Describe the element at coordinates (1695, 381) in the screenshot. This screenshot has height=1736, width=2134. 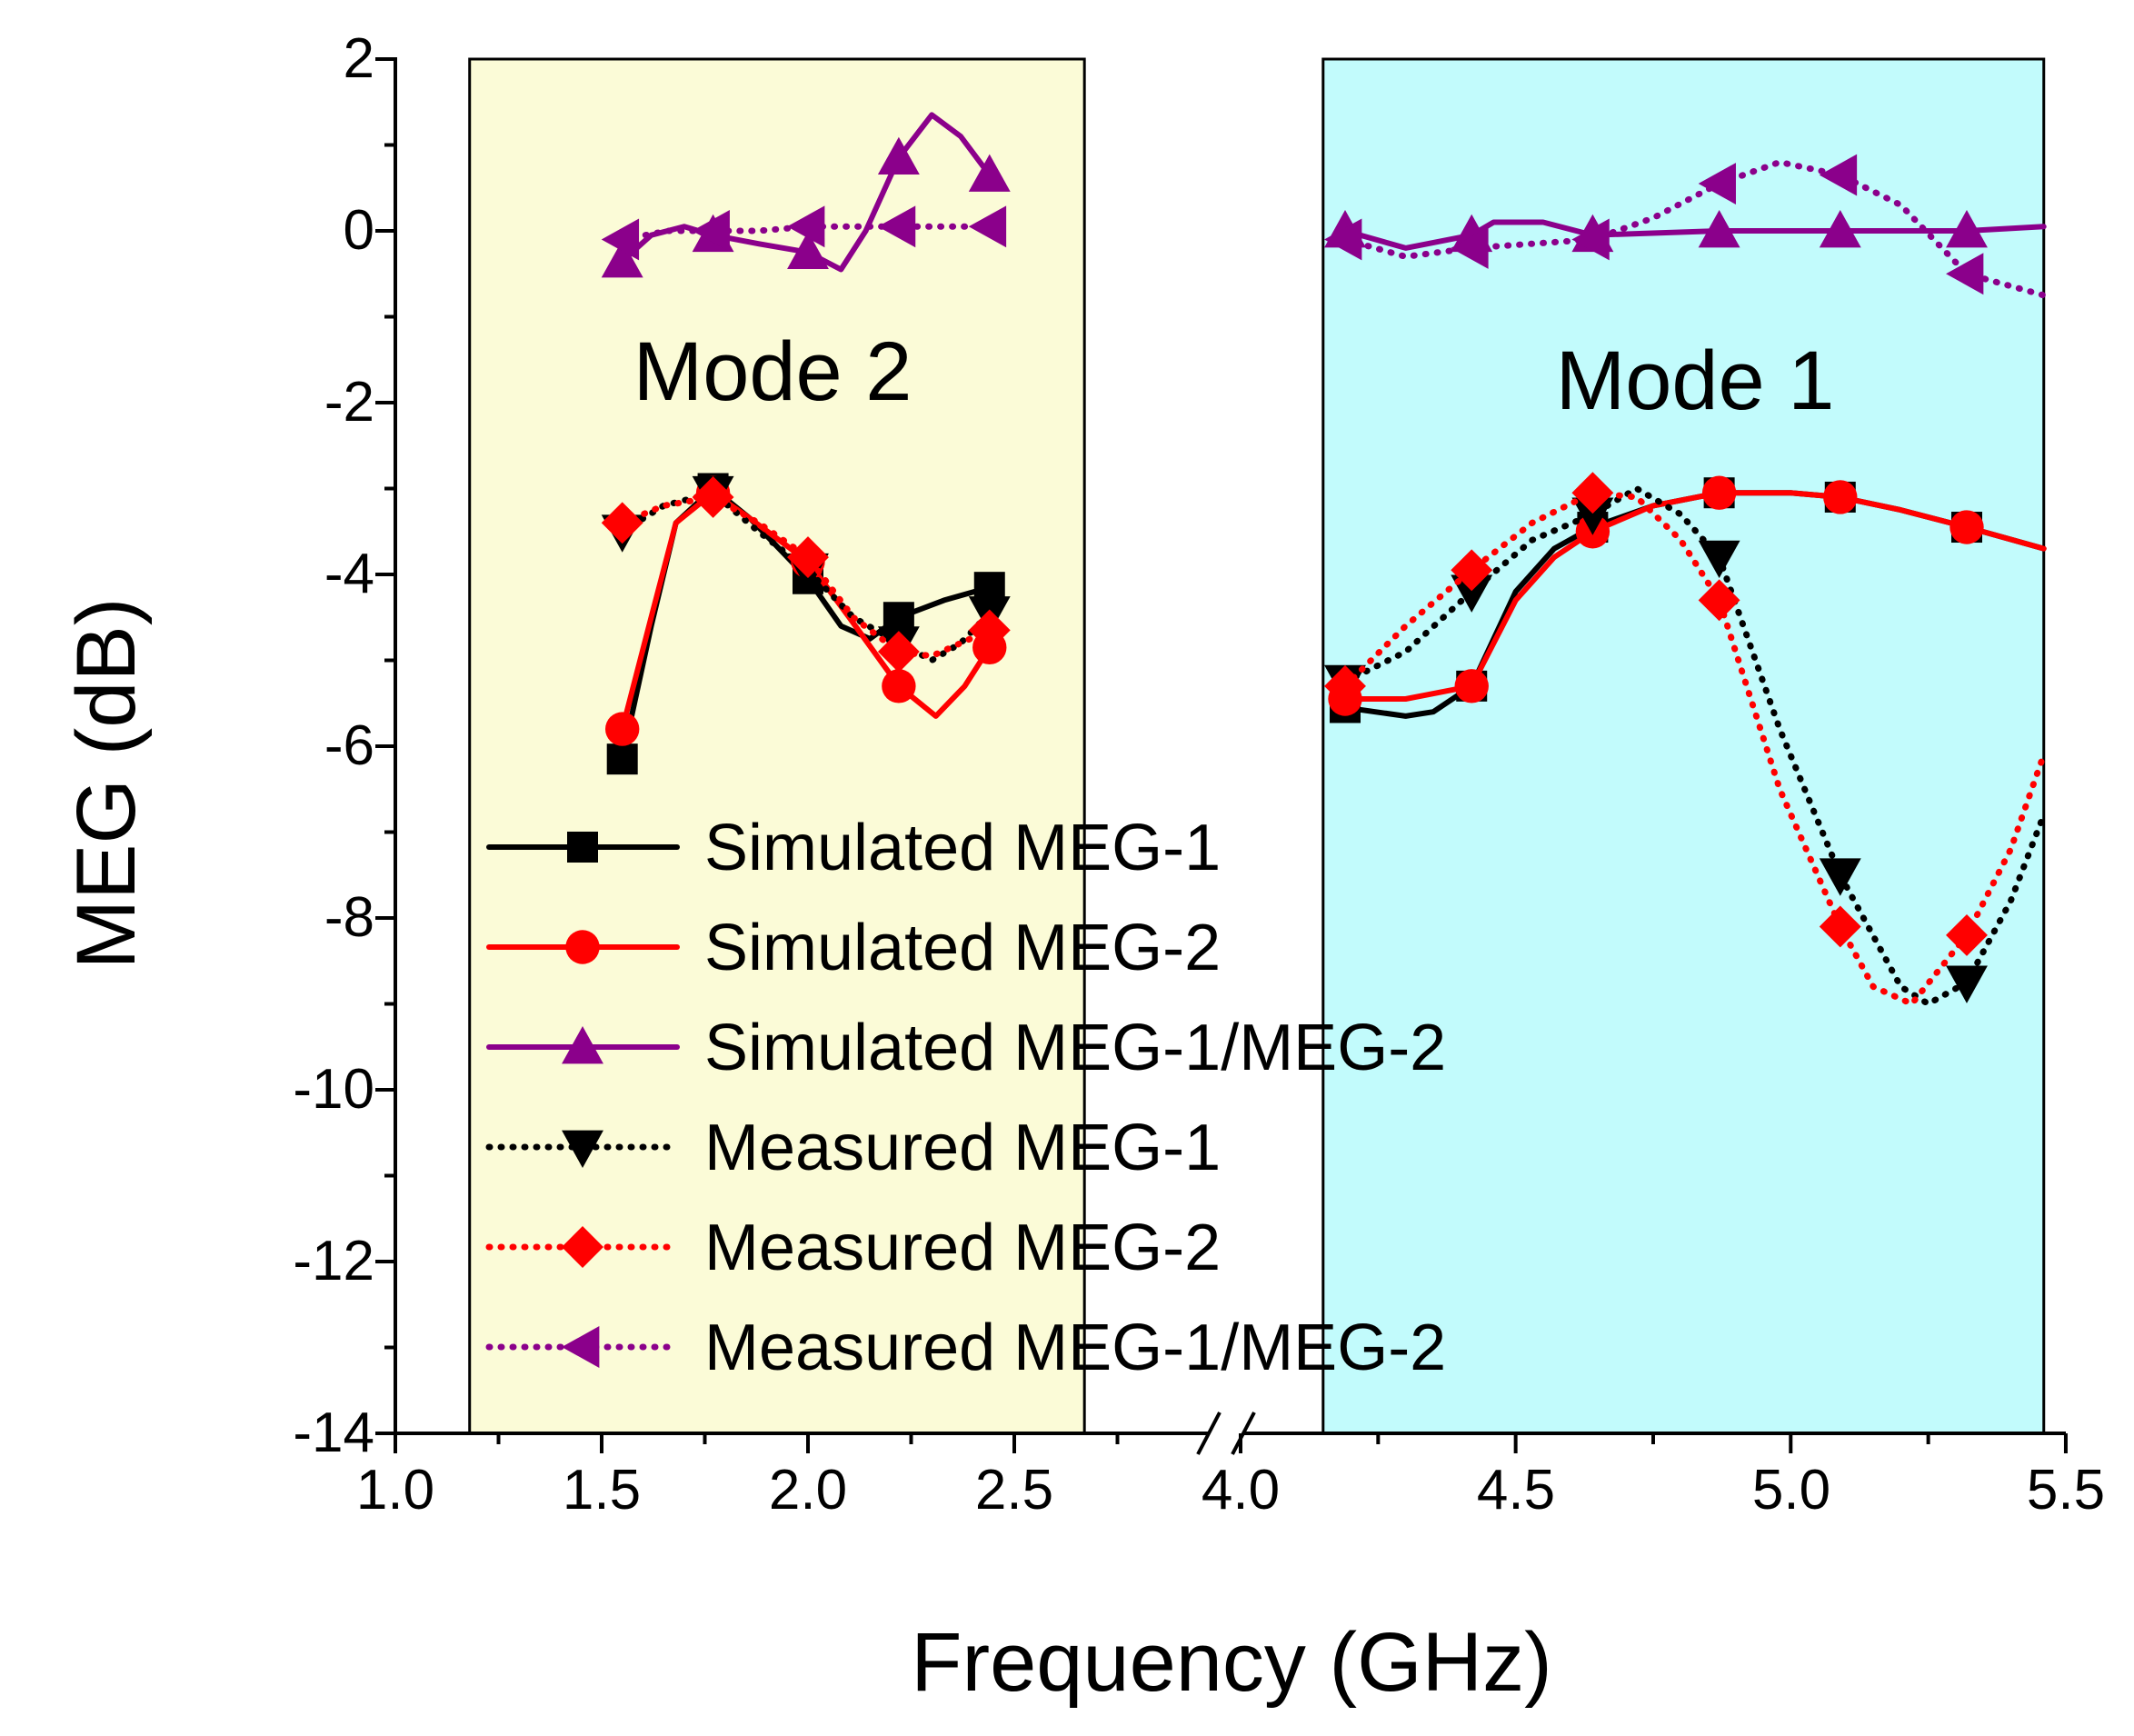
I see `mode-1-label: Mode 1` at that location.